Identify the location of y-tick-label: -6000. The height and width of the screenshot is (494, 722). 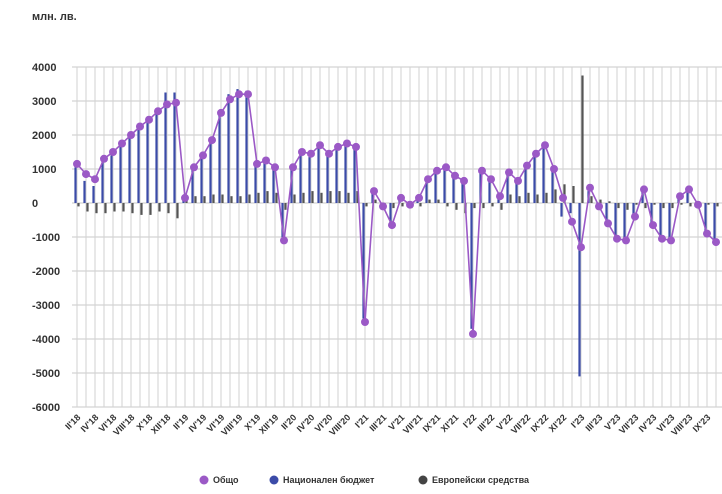
(46, 408).